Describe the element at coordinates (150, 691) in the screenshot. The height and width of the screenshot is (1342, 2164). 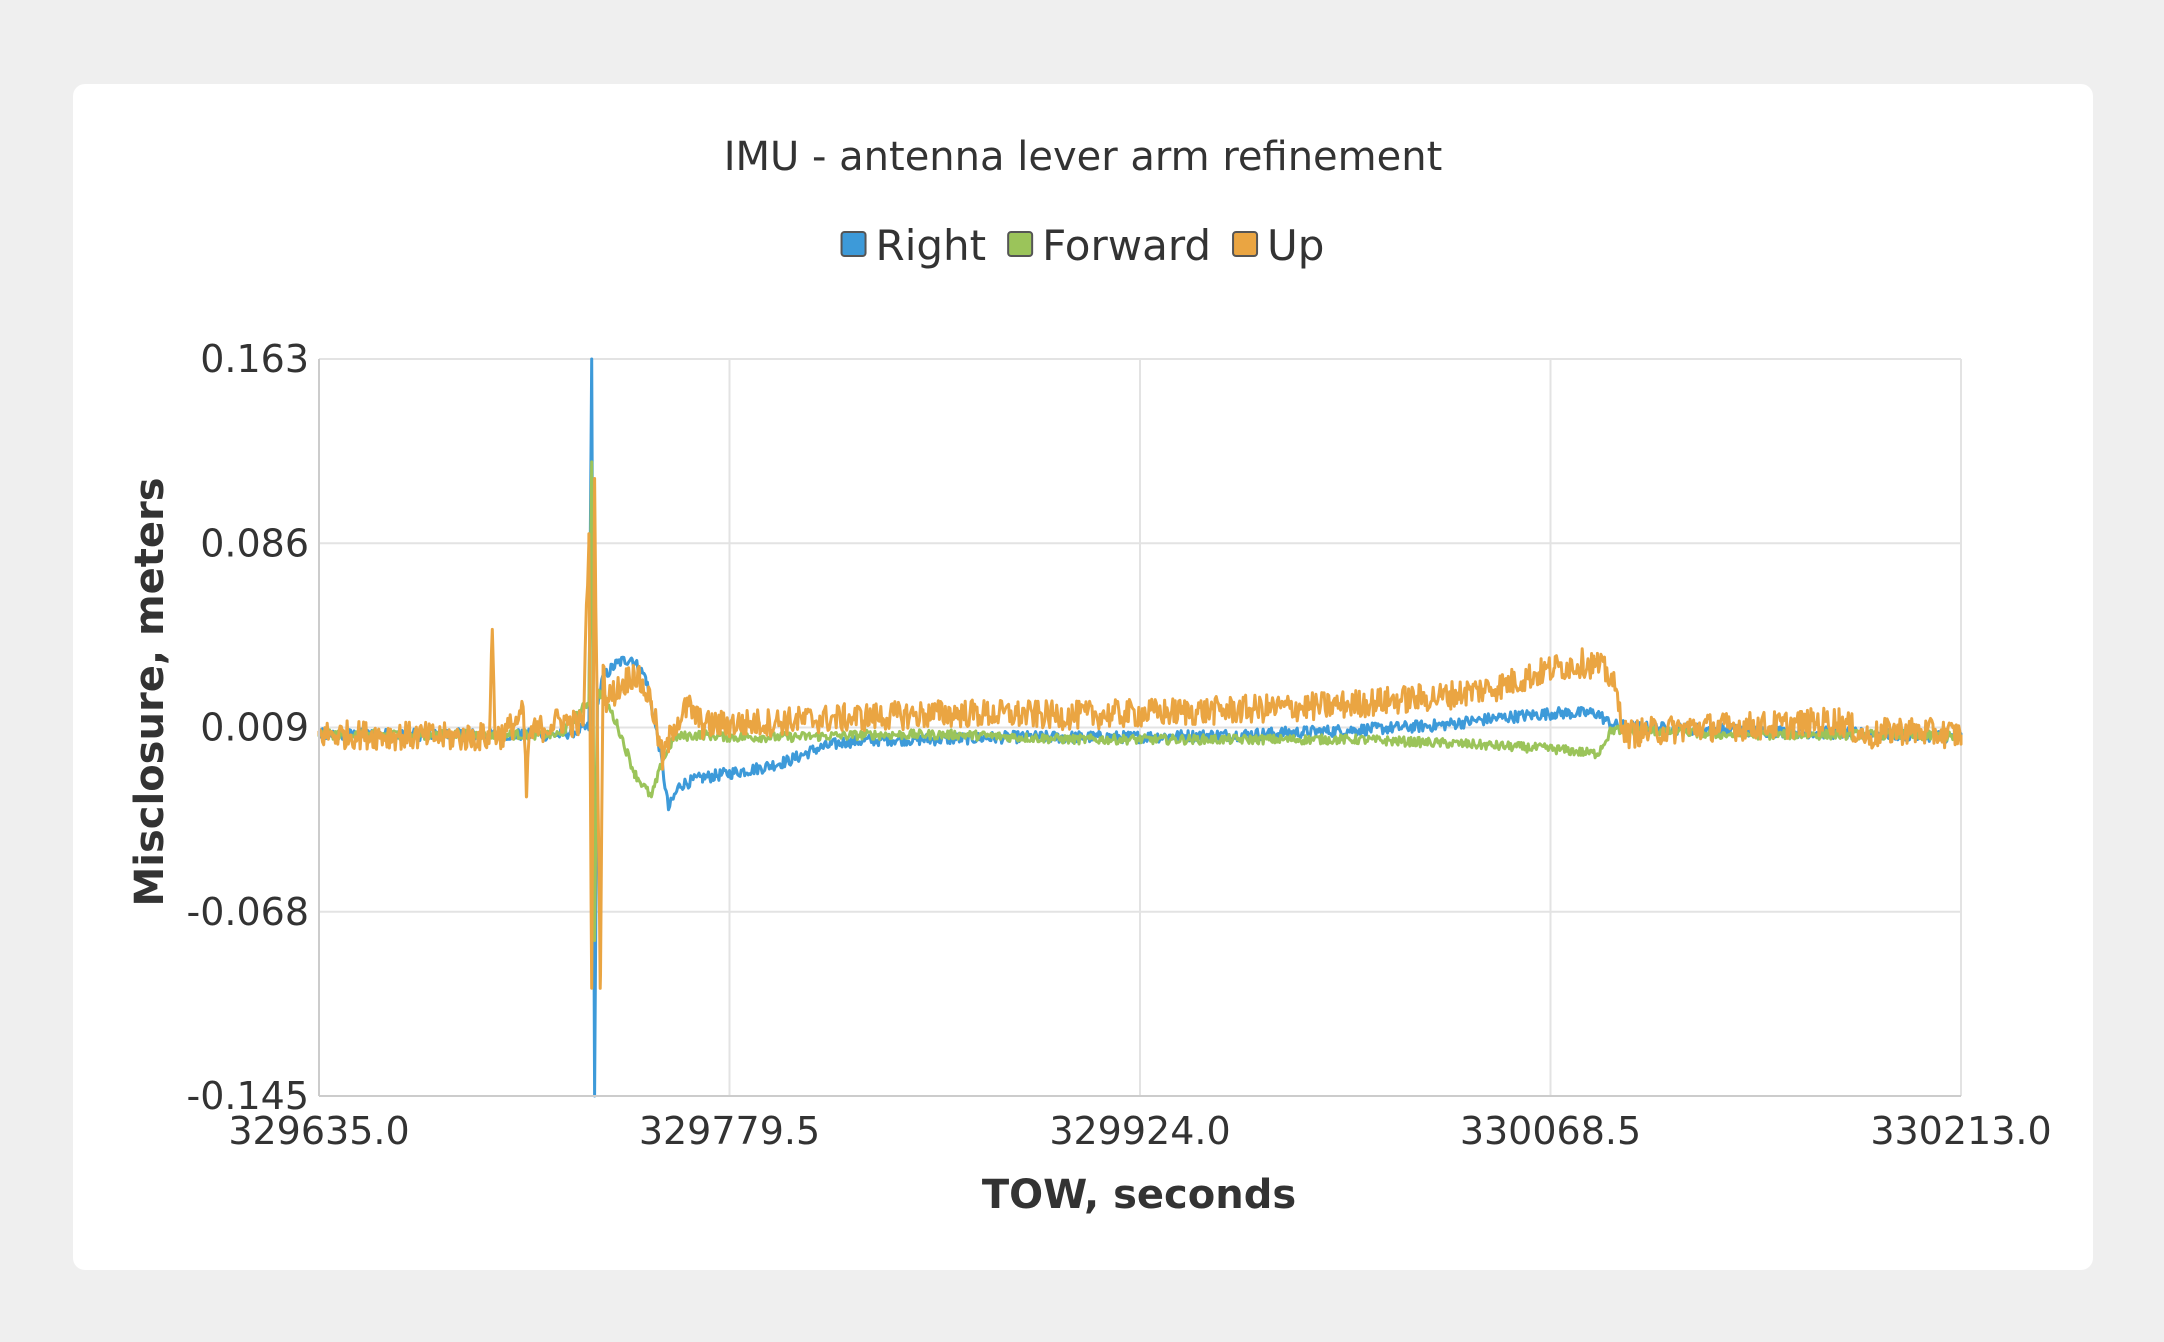
I see `y-axis-title: Misclosure, meters` at that location.